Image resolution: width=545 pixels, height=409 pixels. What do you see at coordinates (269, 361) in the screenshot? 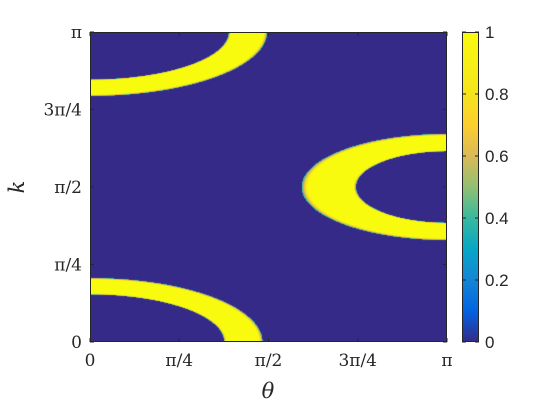
I see `x-tick-label: π/2` at bounding box center [269, 361].